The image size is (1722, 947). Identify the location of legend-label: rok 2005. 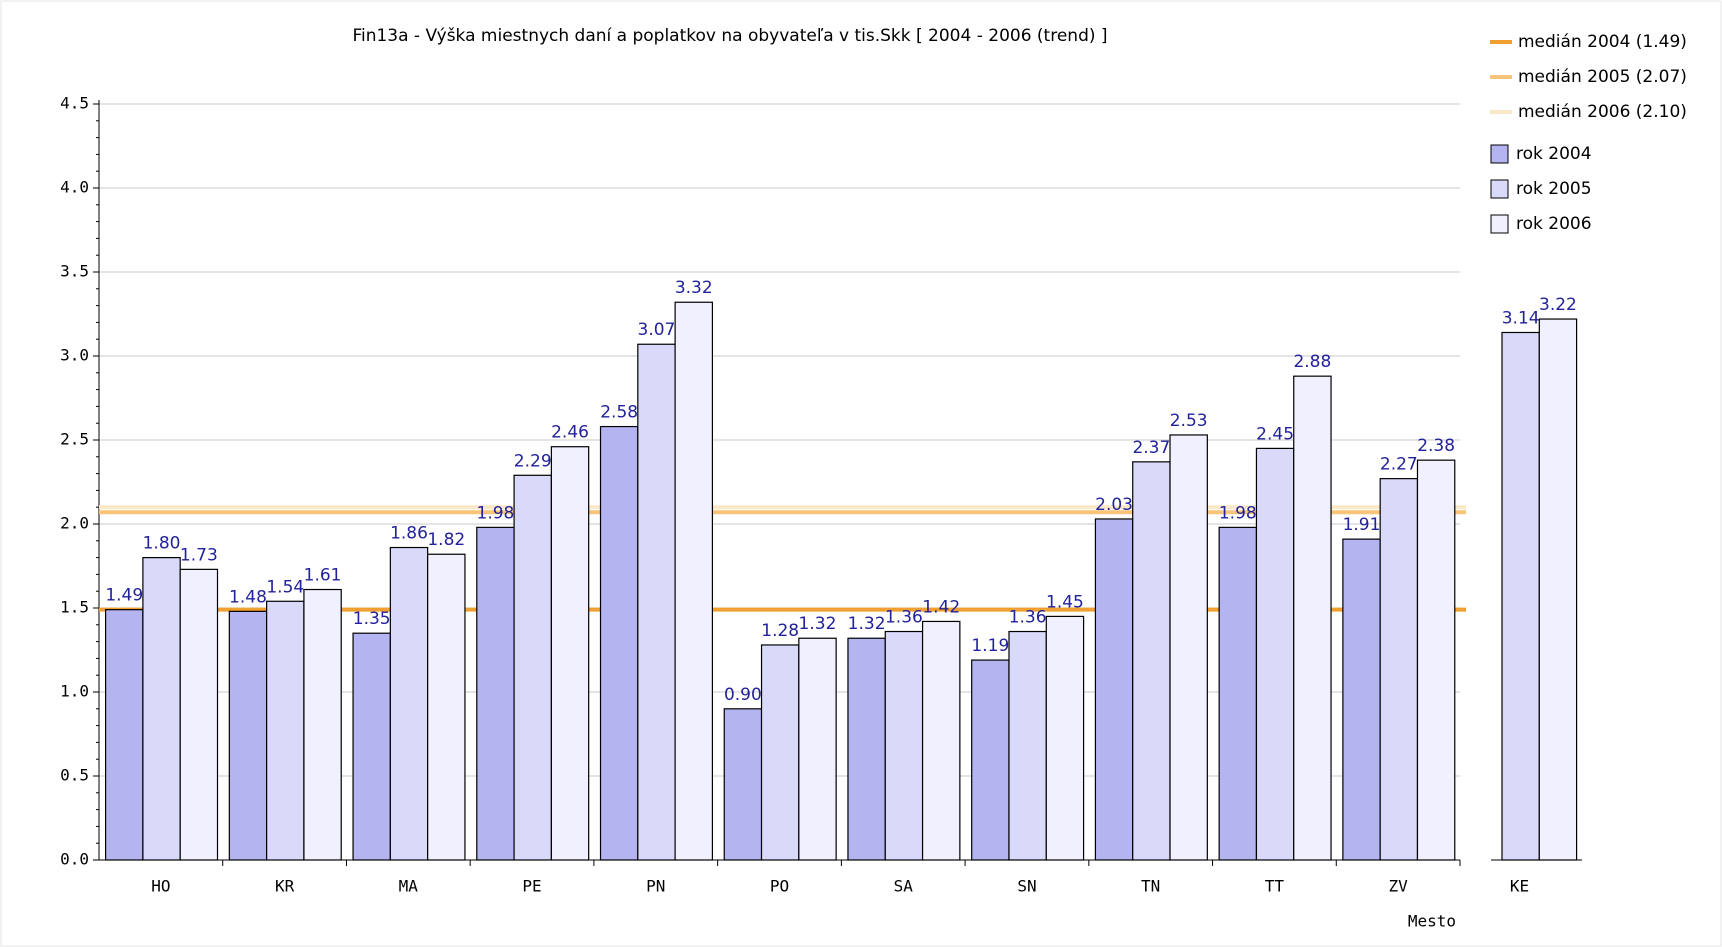
(1554, 189).